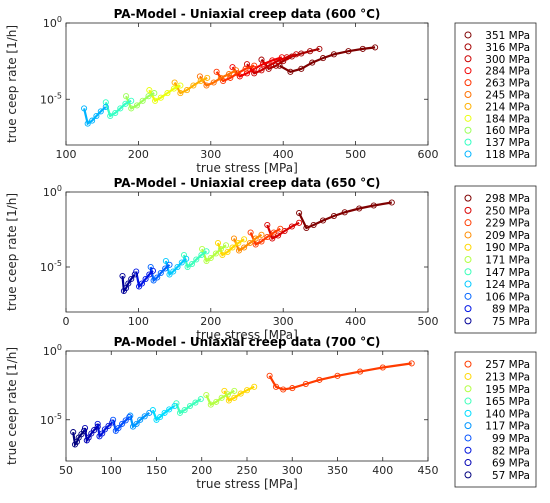 The height and width of the screenshot is (503, 550). Describe the element at coordinates (507, 199) in the screenshot. I see `legend-label: 298 MPa` at that location.